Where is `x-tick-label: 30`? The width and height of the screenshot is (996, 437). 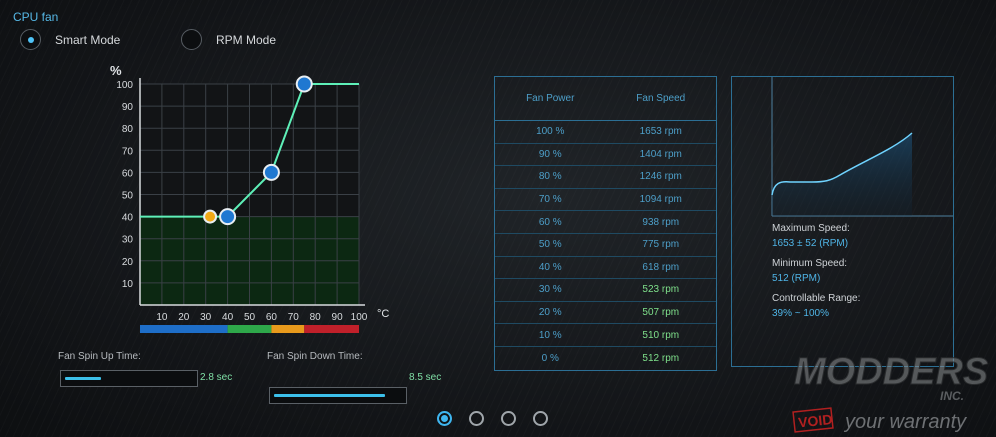
x-tick-label: 30 is located at coordinates (206, 317).